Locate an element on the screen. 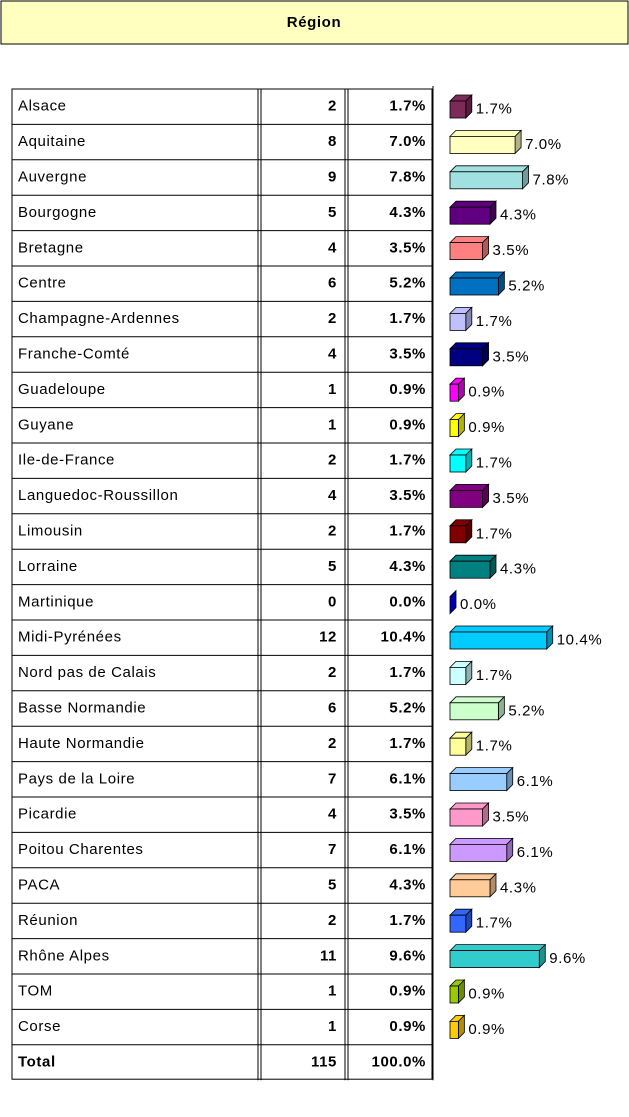 The image size is (629, 1117). region: Aquitaine is located at coordinates (52, 141).